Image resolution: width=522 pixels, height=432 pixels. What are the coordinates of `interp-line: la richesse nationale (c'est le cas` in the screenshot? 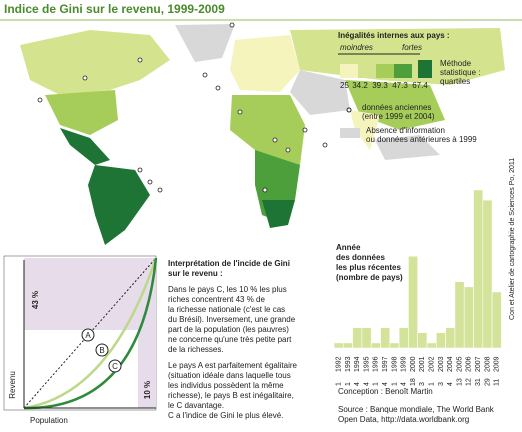 It's located at (226, 309).